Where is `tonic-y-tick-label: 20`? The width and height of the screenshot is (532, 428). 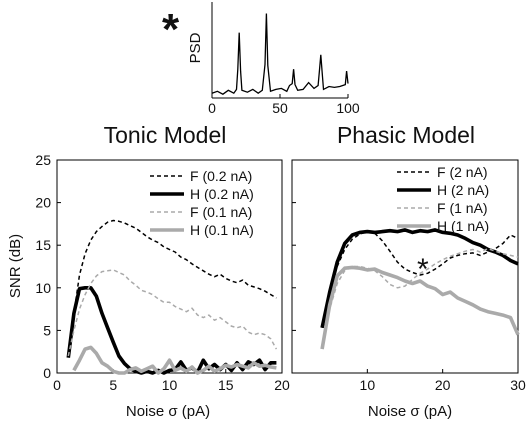
tonic-y-tick-label: 20 is located at coordinates (43, 203).